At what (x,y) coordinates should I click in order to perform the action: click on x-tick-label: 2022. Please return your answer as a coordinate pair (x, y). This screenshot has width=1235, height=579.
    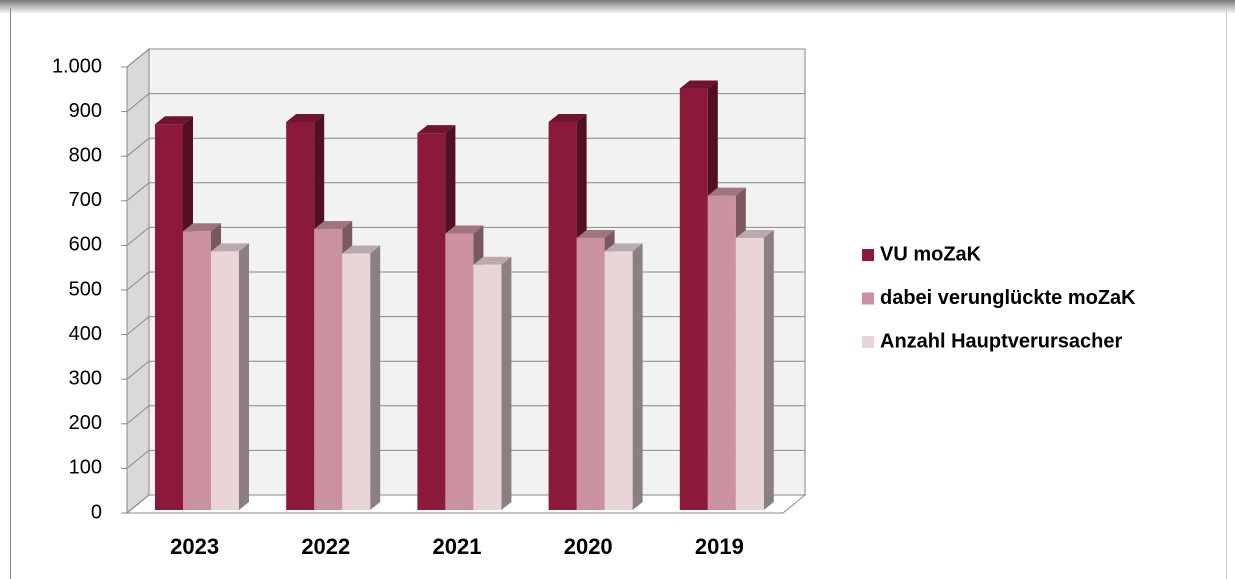
    Looking at the image, I should click on (325, 546).